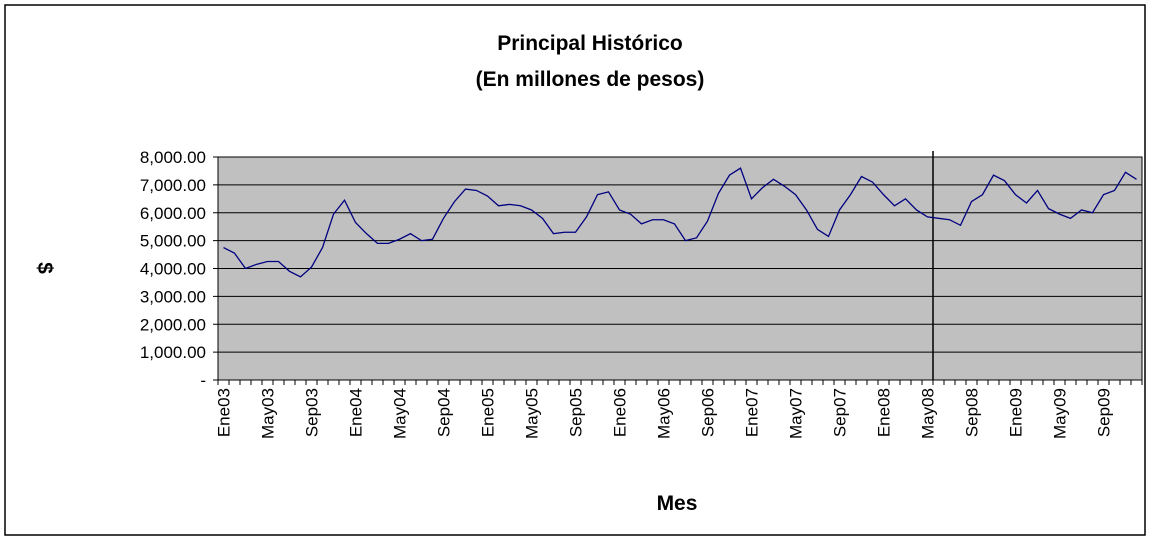 This screenshot has width=1151, height=540. Describe the element at coordinates (664, 413) in the screenshot. I see `x-tick-label: May06` at that location.